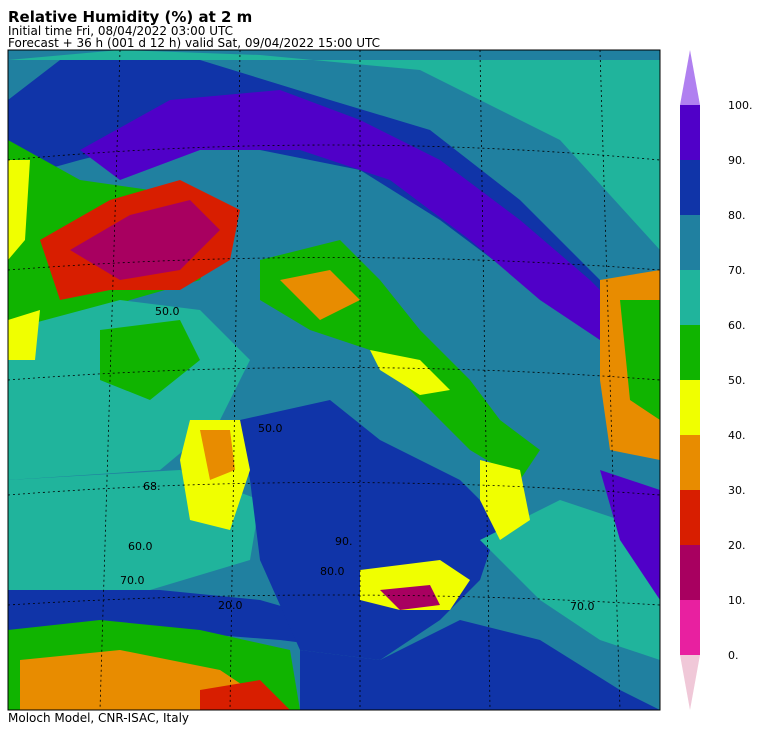  What do you see at coordinates (737, 490) in the screenshot?
I see `colorbar-label: 30.` at bounding box center [737, 490].